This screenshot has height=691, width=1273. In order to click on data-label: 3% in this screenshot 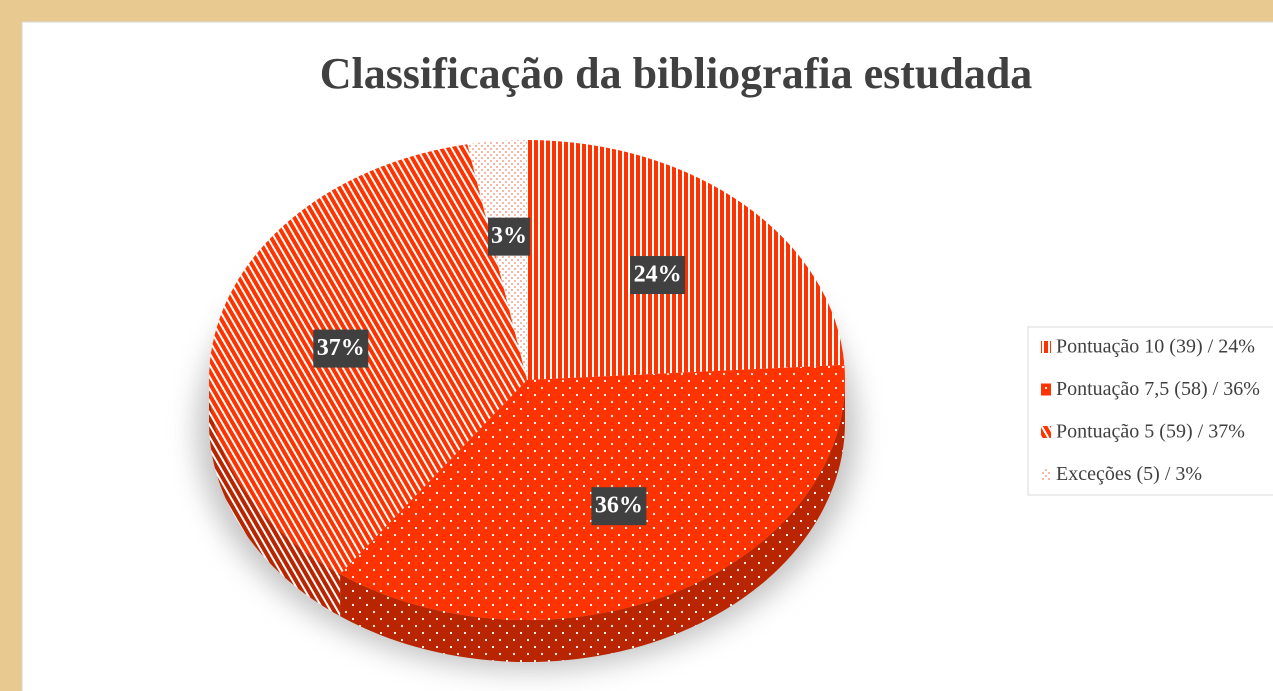, I will do `click(509, 236)`.